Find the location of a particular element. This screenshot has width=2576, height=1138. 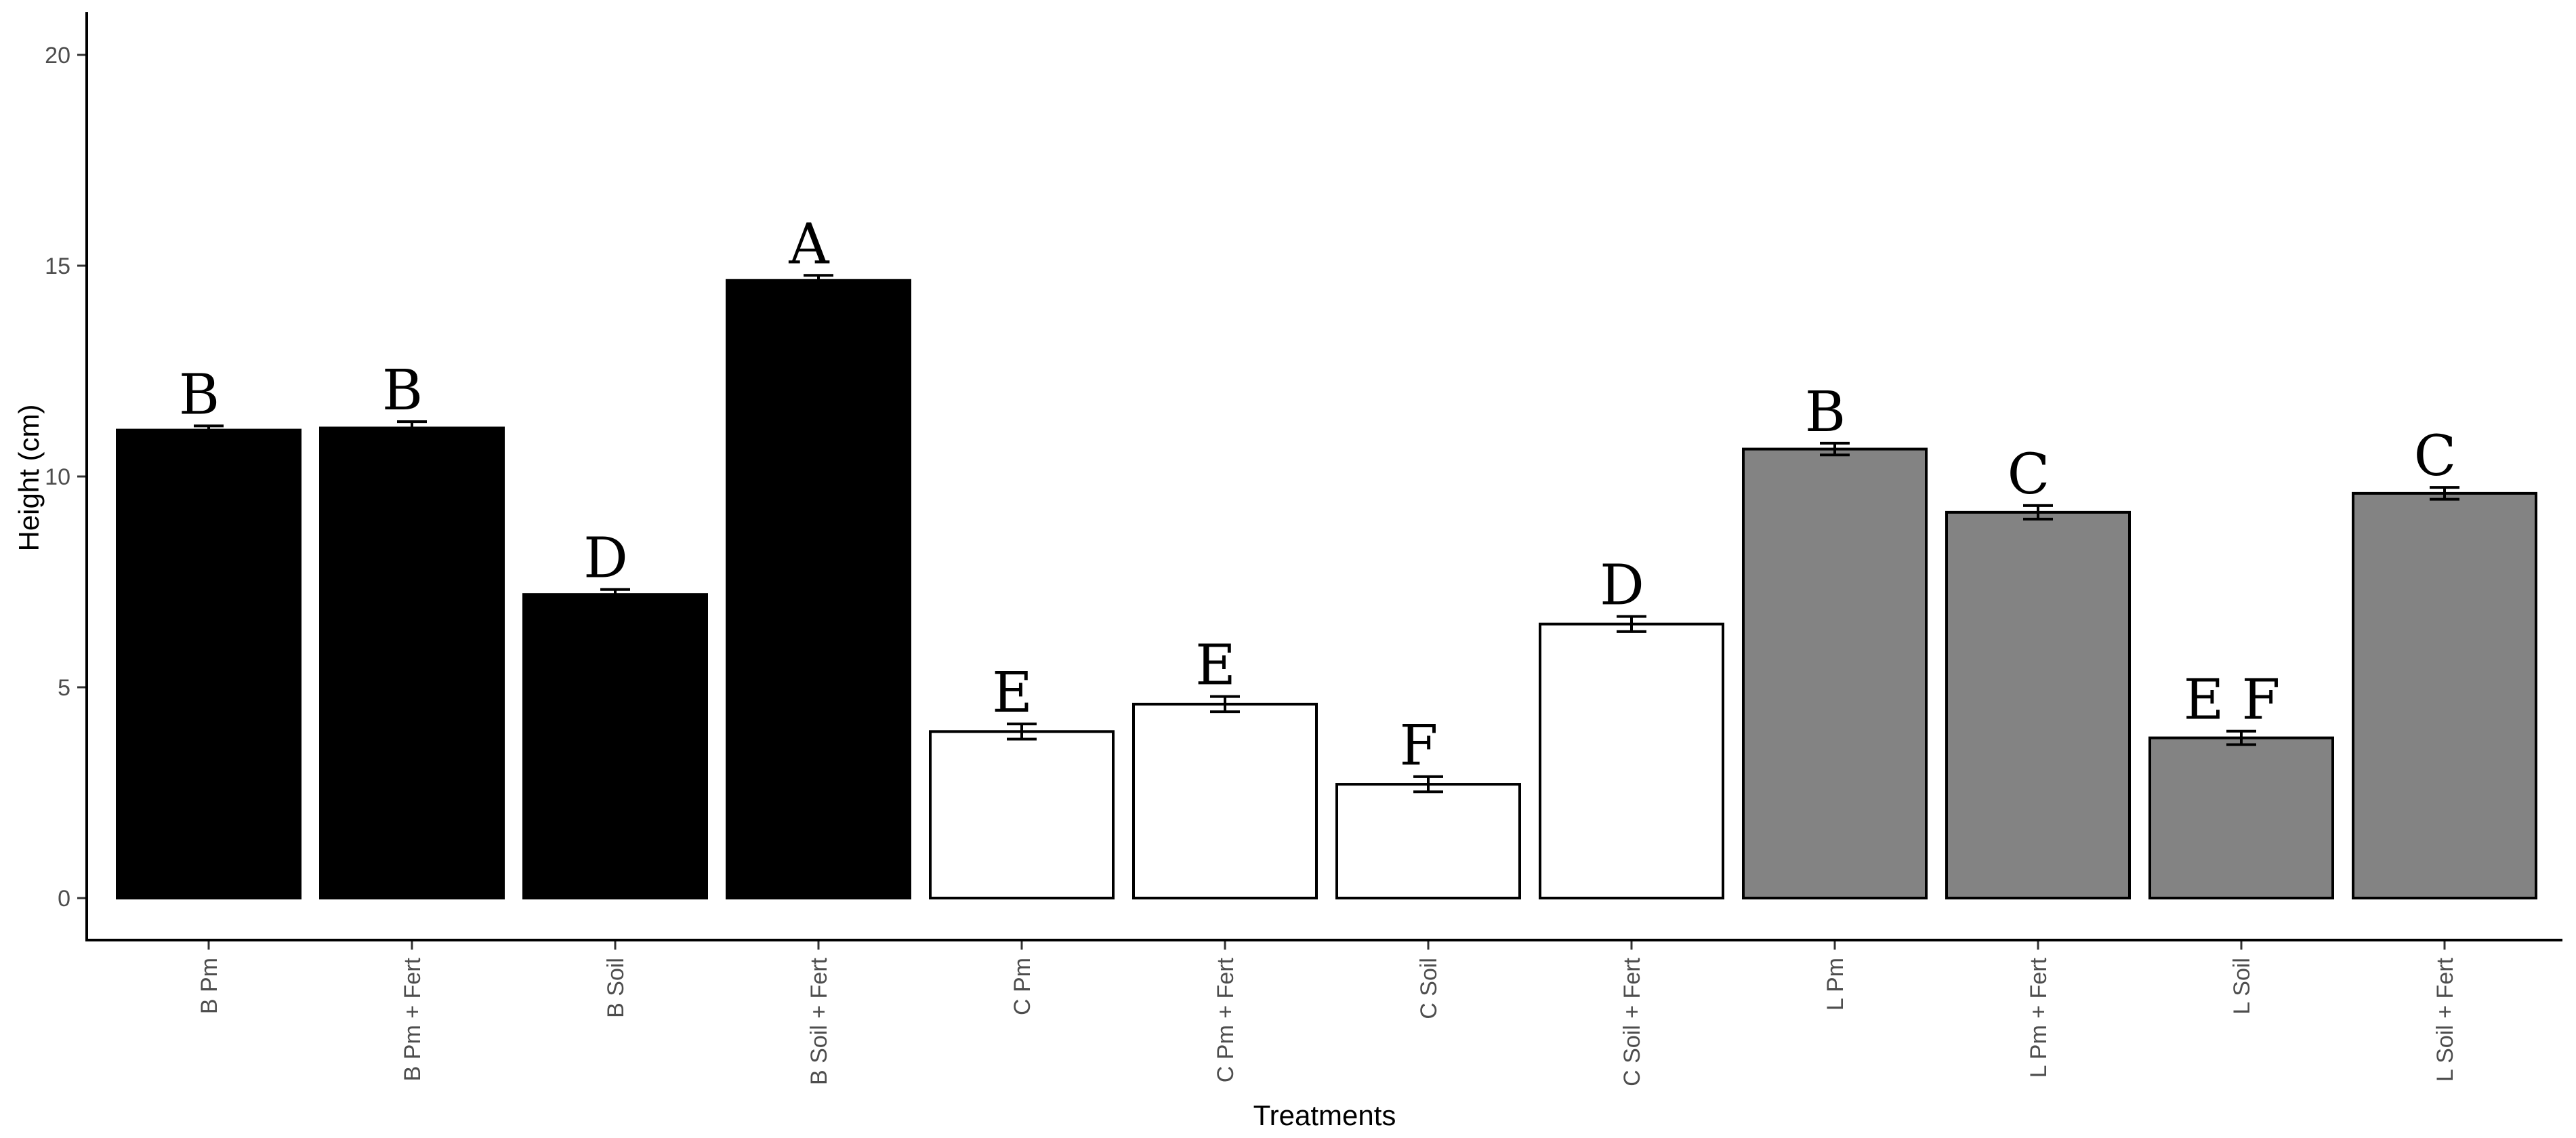

y-axis-title: Height (cm) is located at coordinates (29, 477).